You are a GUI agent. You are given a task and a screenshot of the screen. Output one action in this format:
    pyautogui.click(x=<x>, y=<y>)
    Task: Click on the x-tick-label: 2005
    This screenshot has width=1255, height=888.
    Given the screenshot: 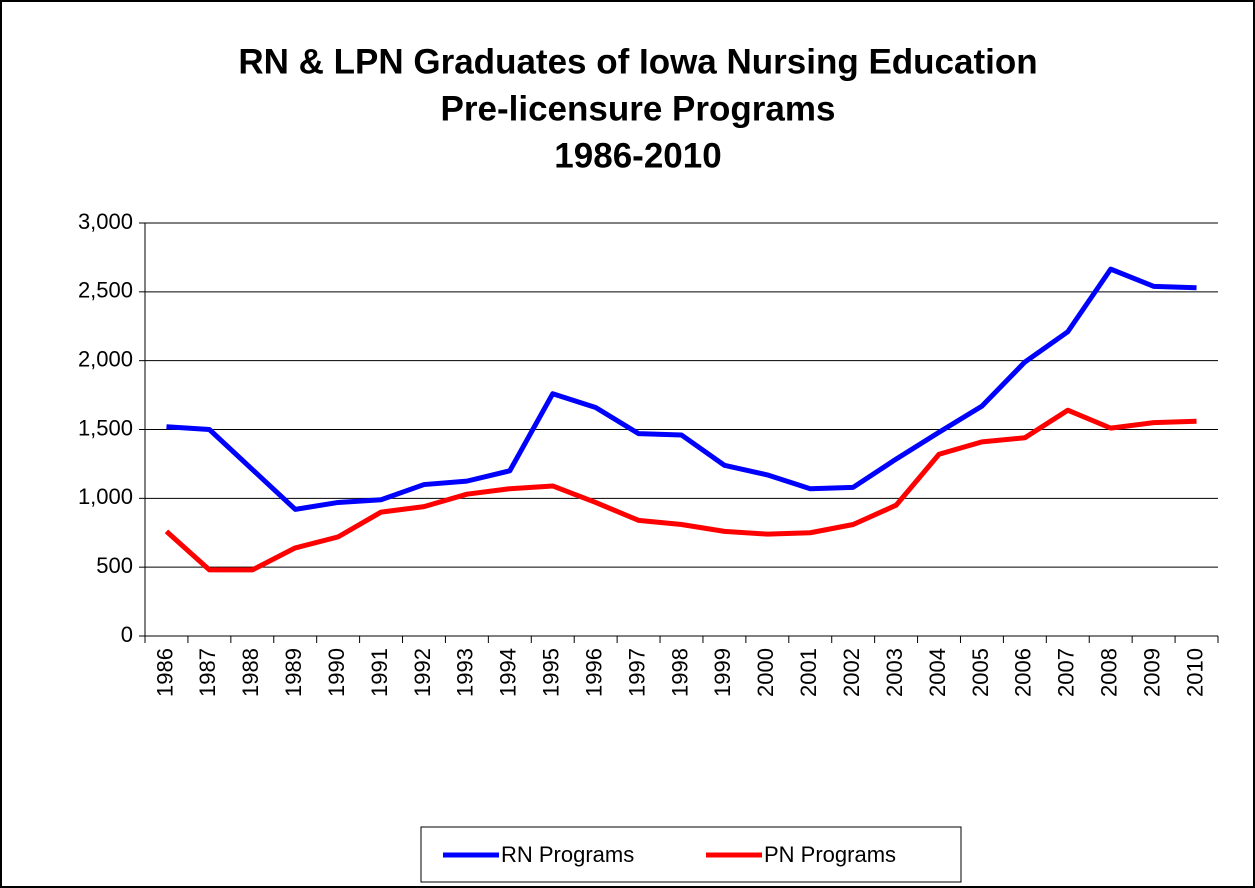 What is the action you would take?
    pyautogui.click(x=980, y=672)
    